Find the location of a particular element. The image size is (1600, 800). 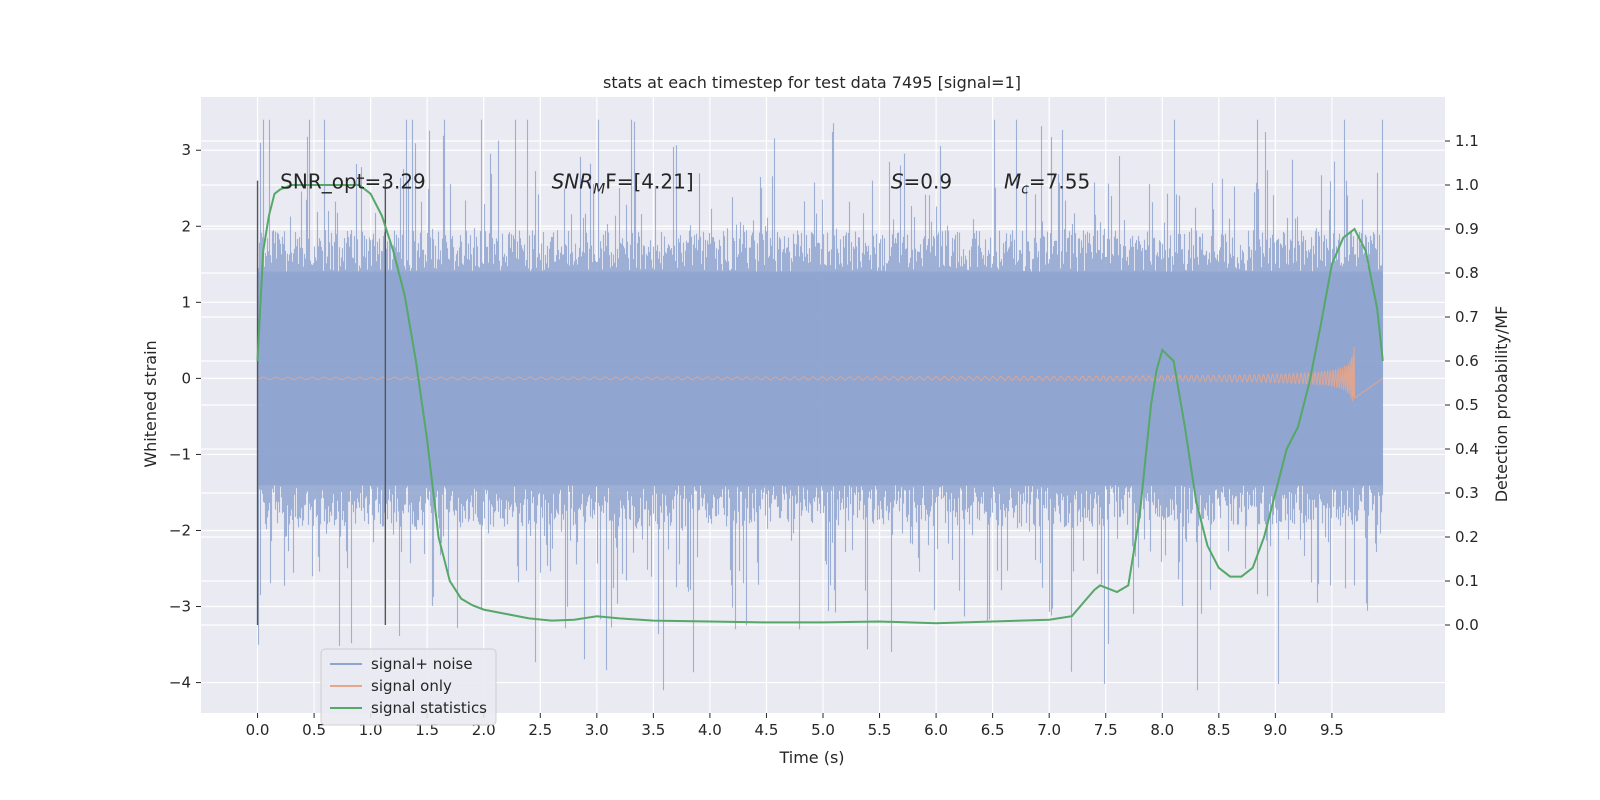

x-tick-label: 2.5 is located at coordinates (540, 730).